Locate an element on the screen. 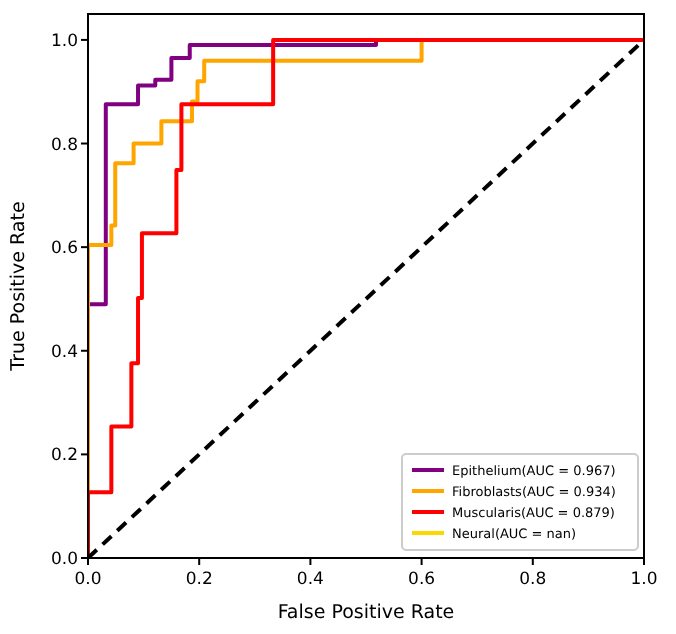  x-tick-label: 0.4 is located at coordinates (310, 580).